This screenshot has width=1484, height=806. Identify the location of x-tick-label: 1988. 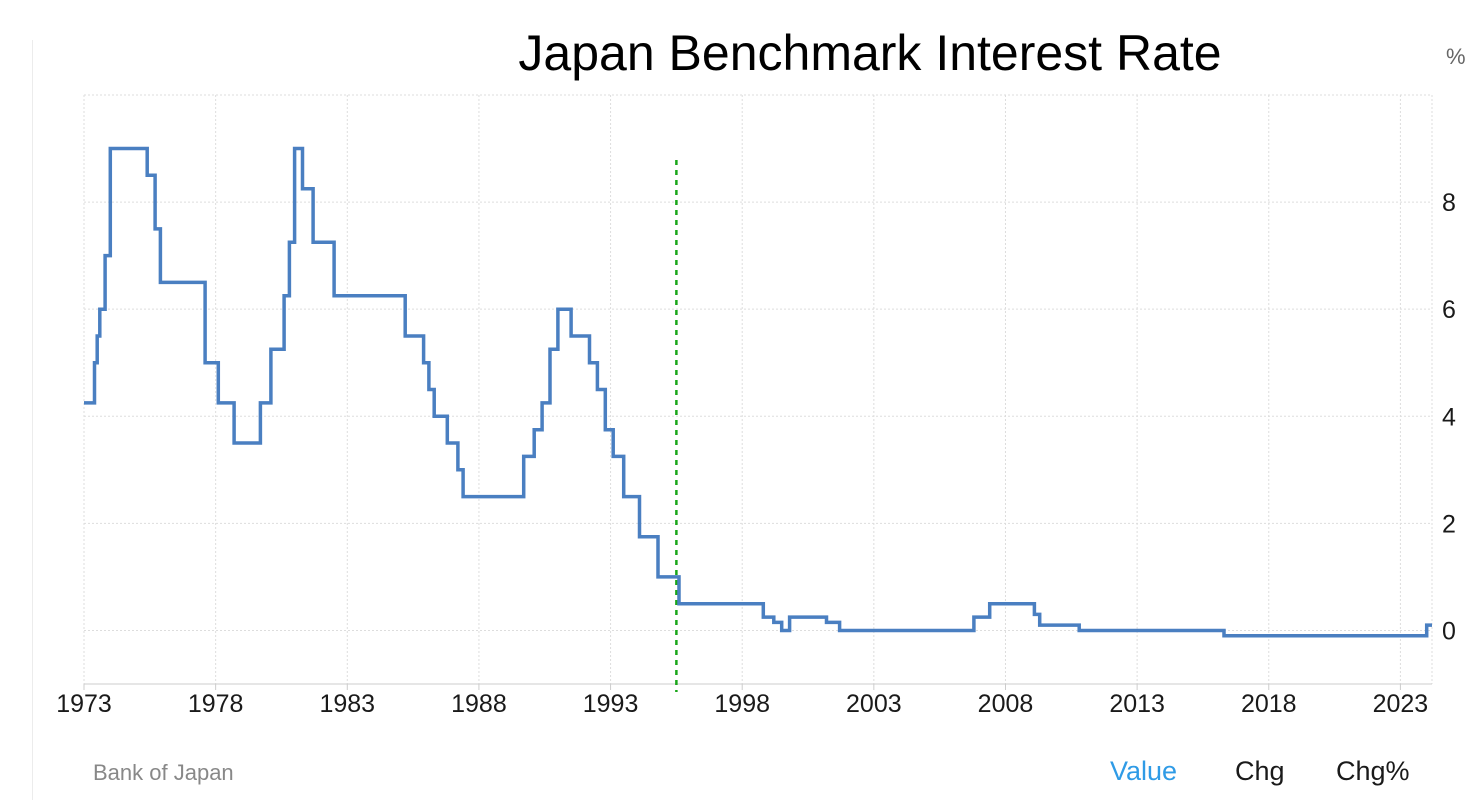
(479, 704).